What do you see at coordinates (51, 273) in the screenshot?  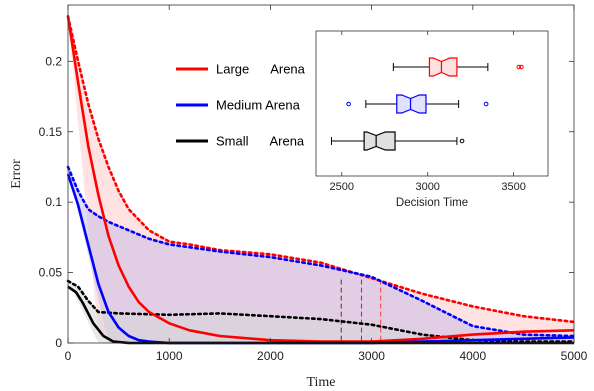 I see `y-tick-label: 0.05` at bounding box center [51, 273].